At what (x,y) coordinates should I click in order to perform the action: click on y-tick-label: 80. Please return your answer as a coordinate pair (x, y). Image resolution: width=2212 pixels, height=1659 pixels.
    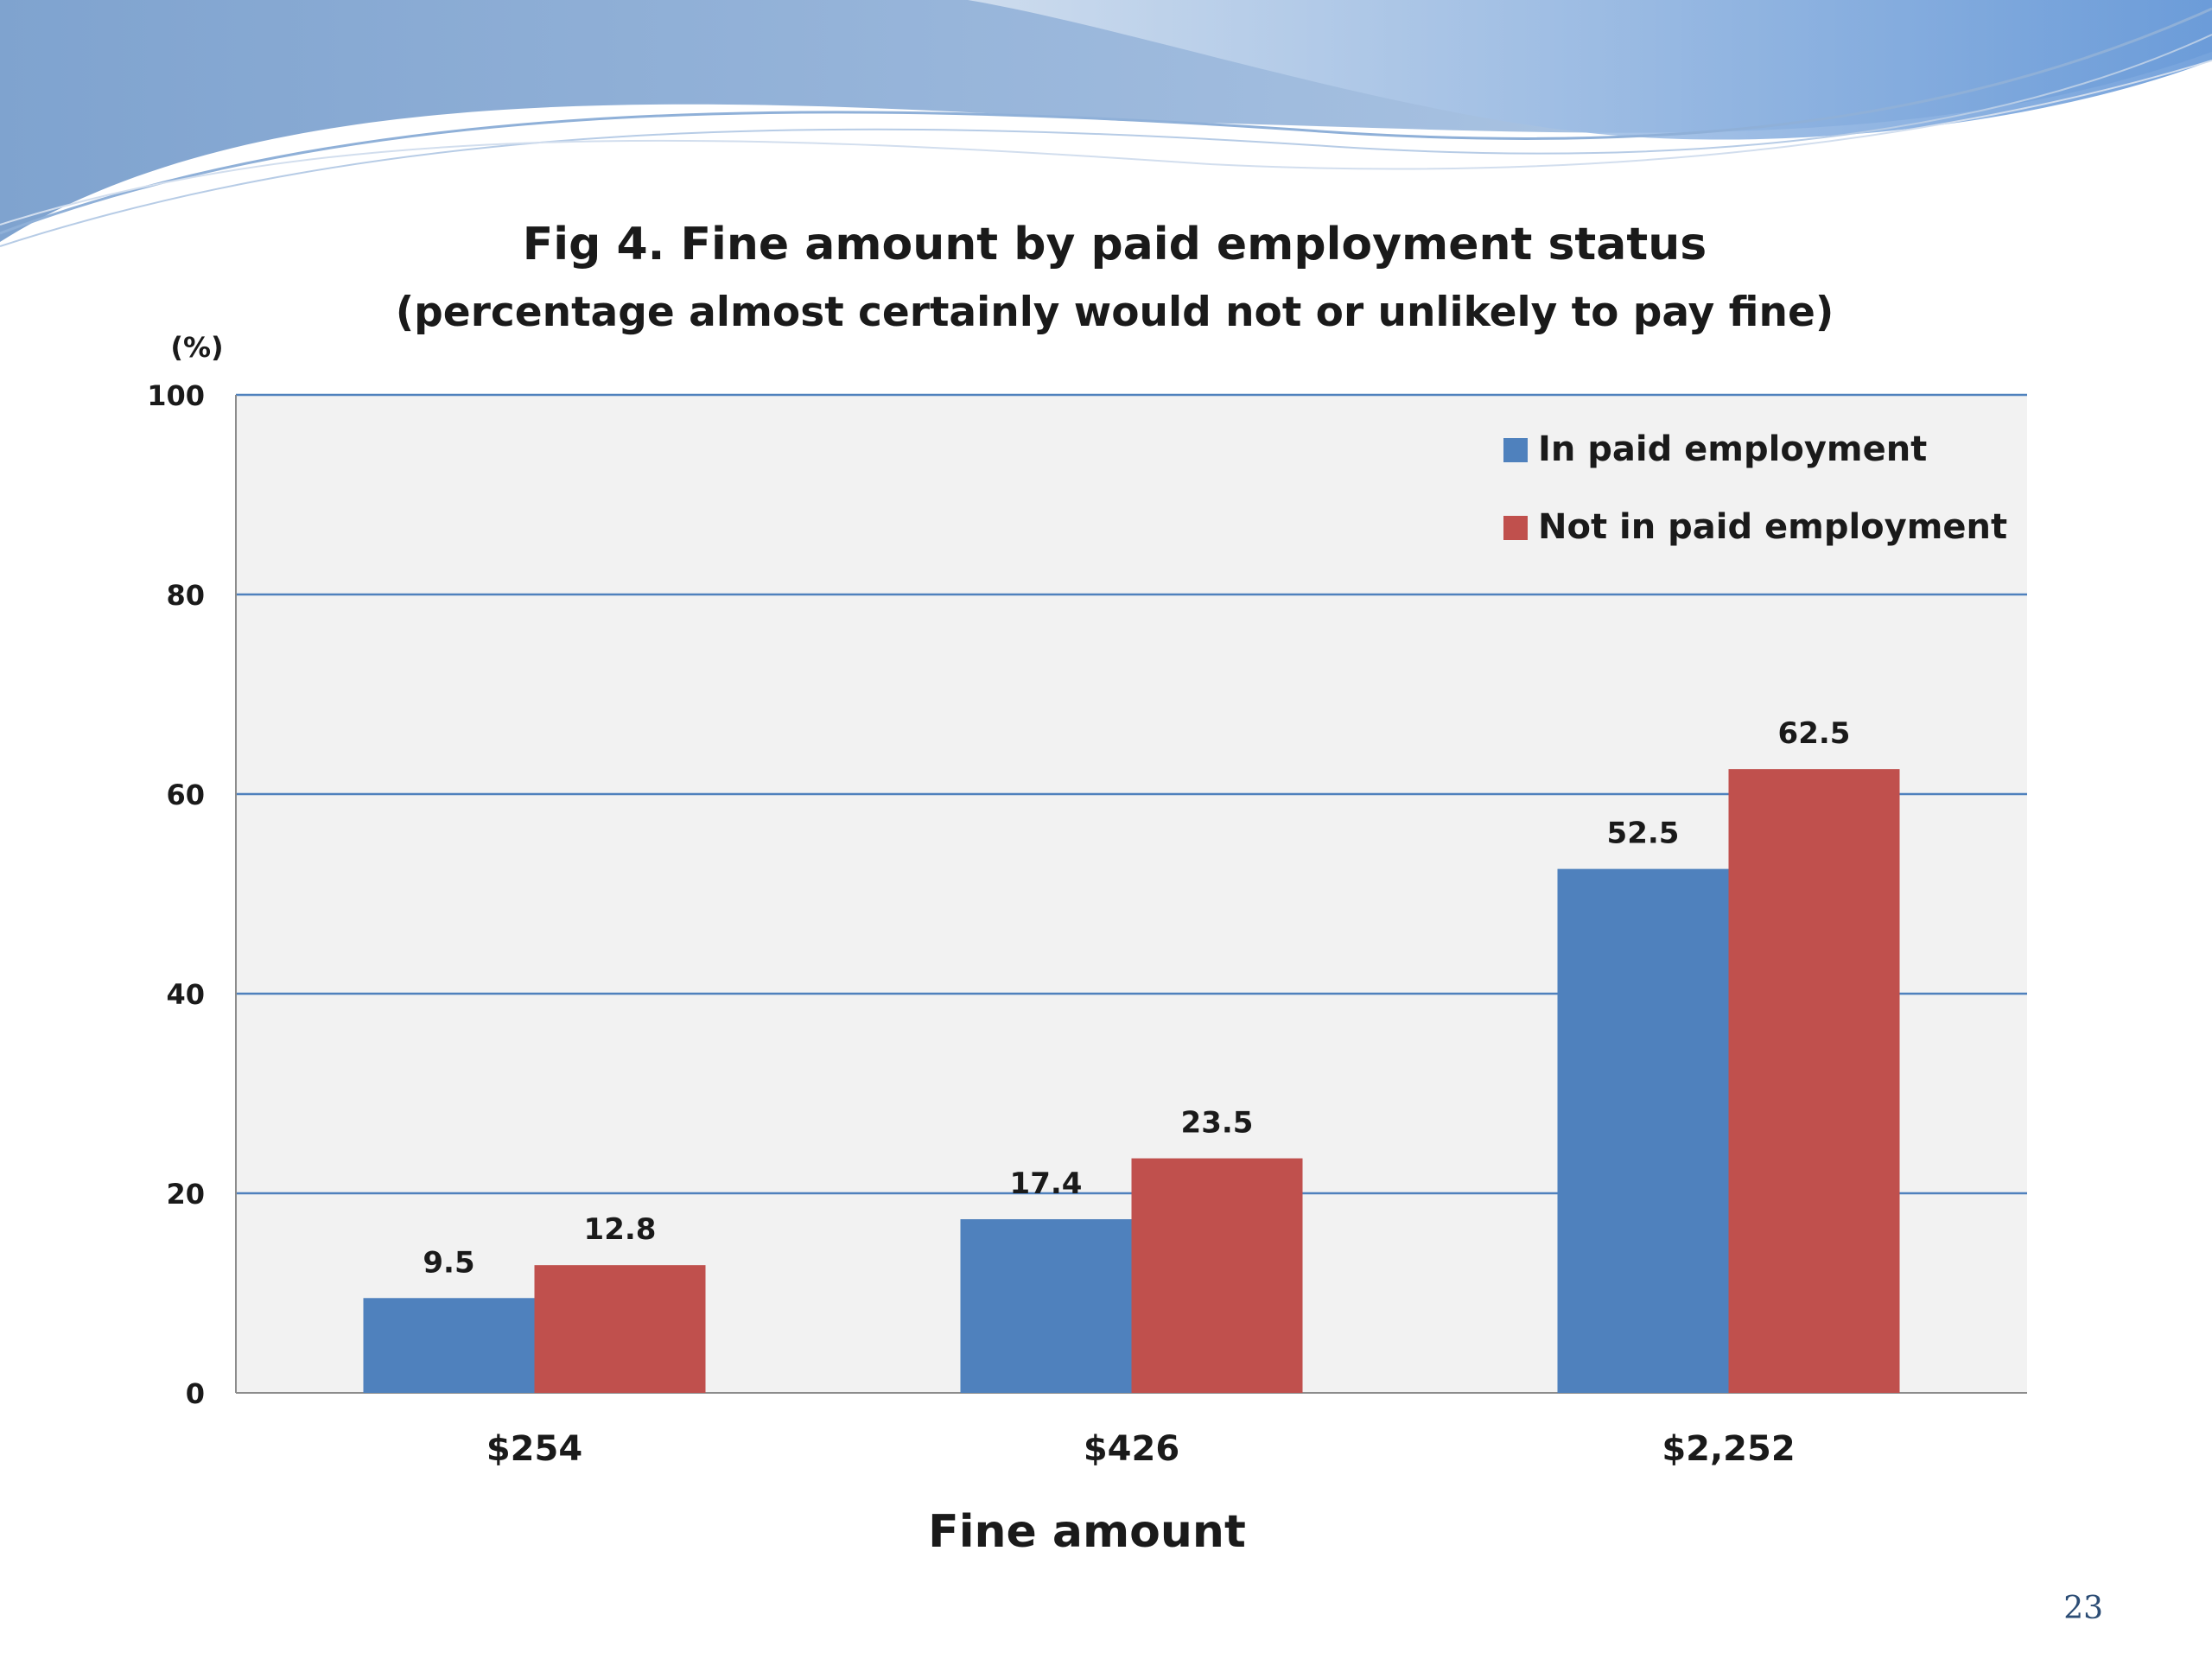
    Looking at the image, I should click on (185, 595).